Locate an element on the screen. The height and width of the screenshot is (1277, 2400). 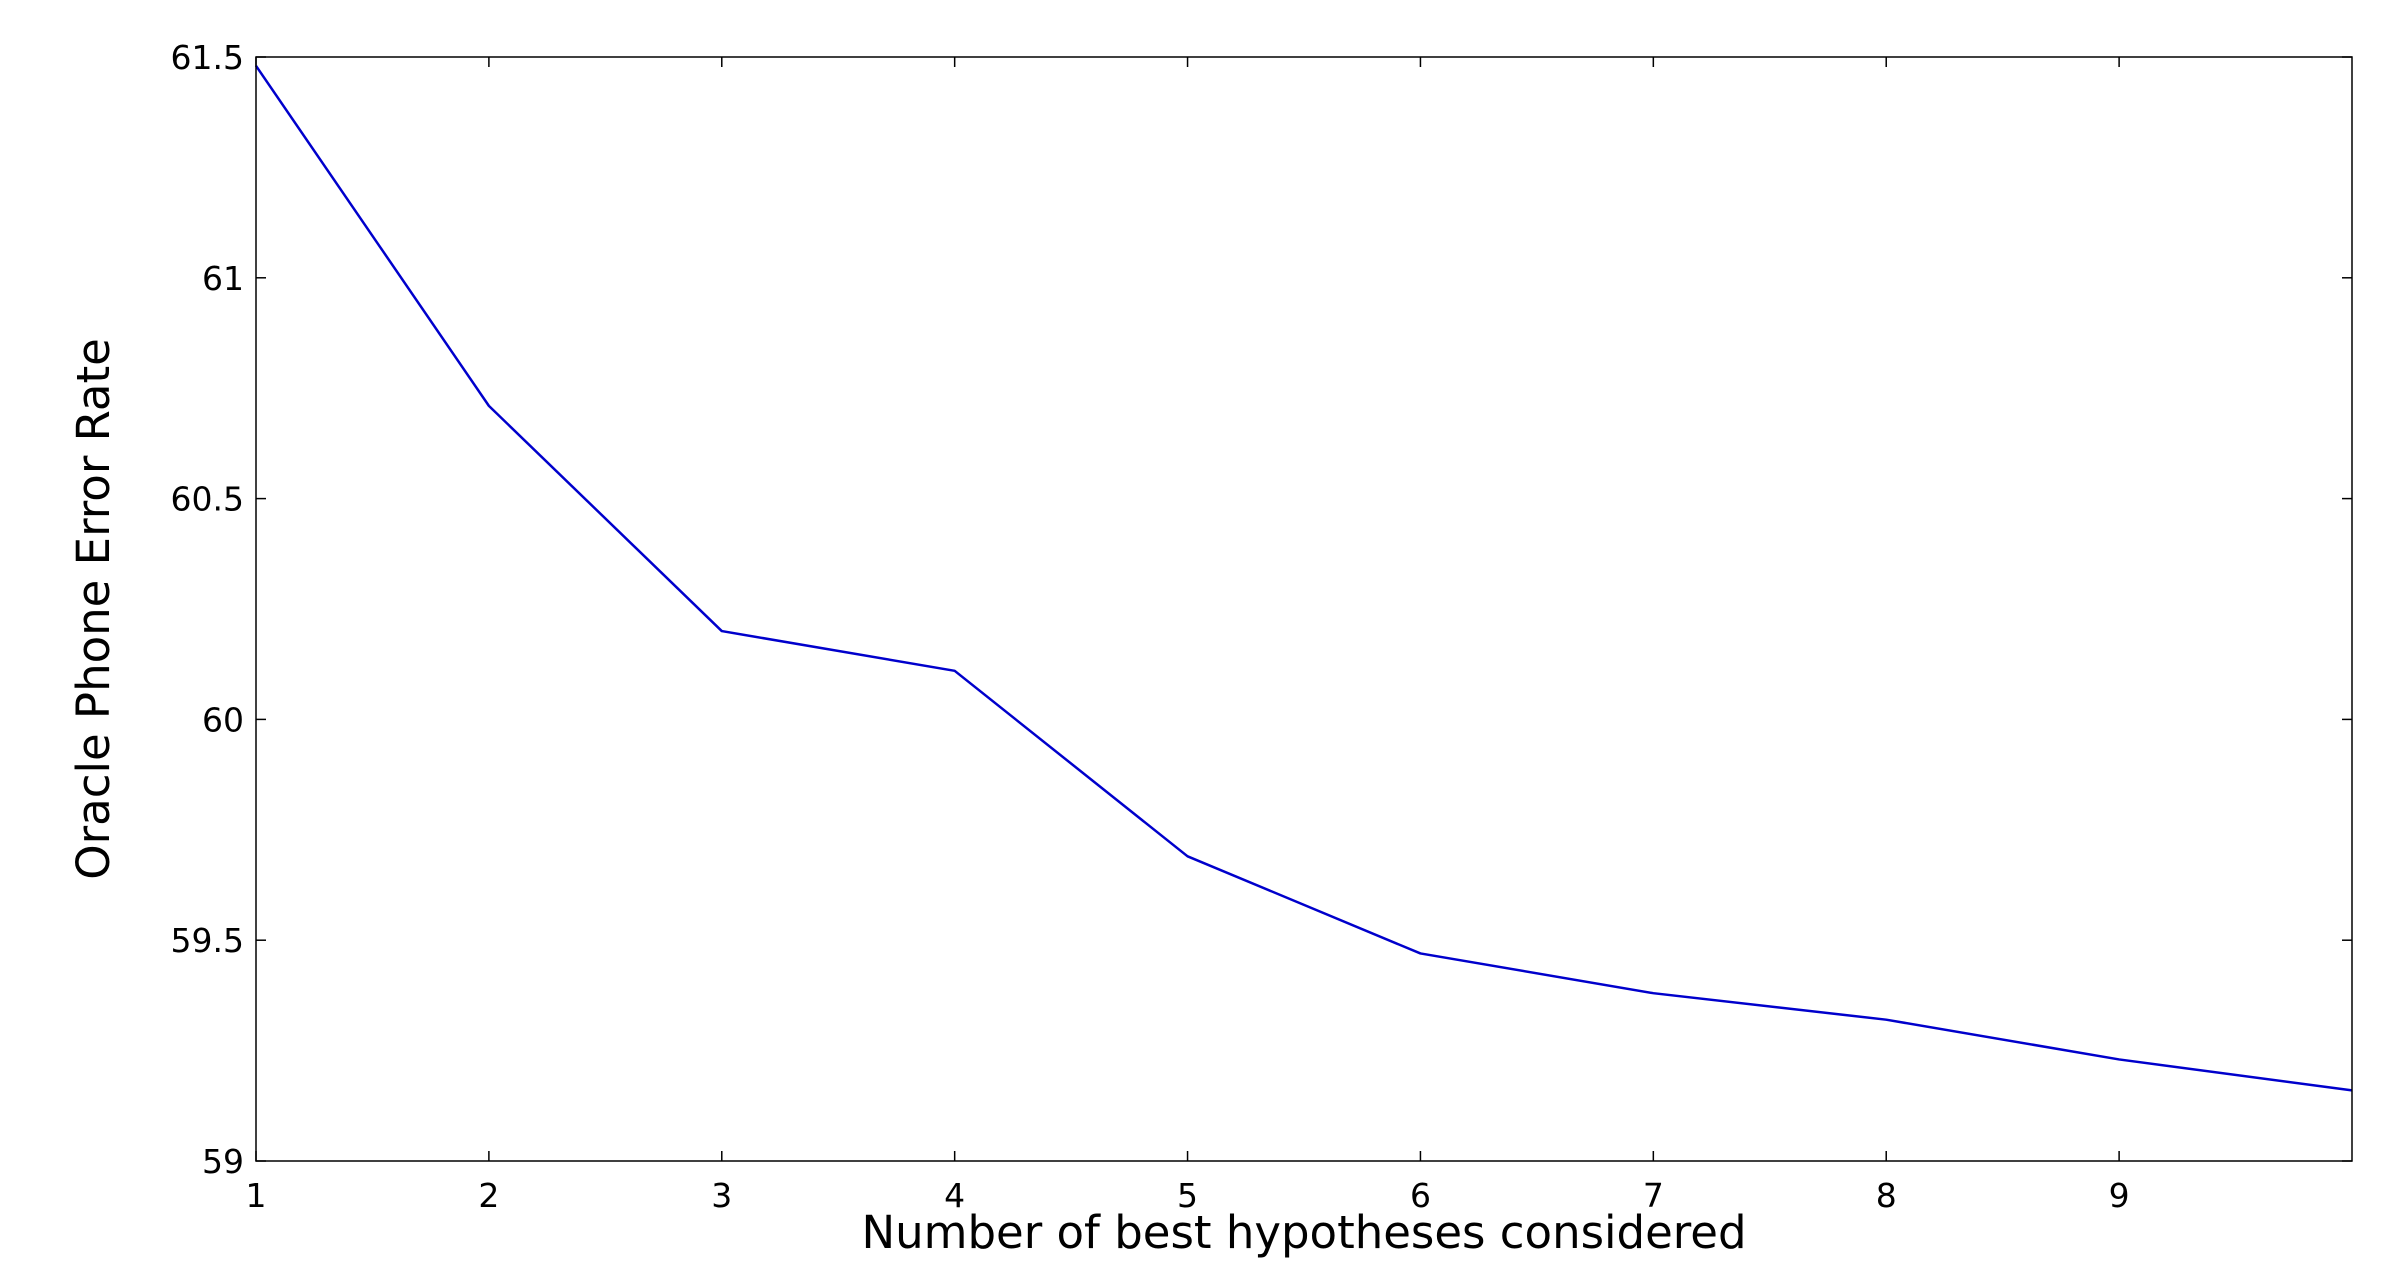
y-tick-label: 59.5 is located at coordinates (207, 940).